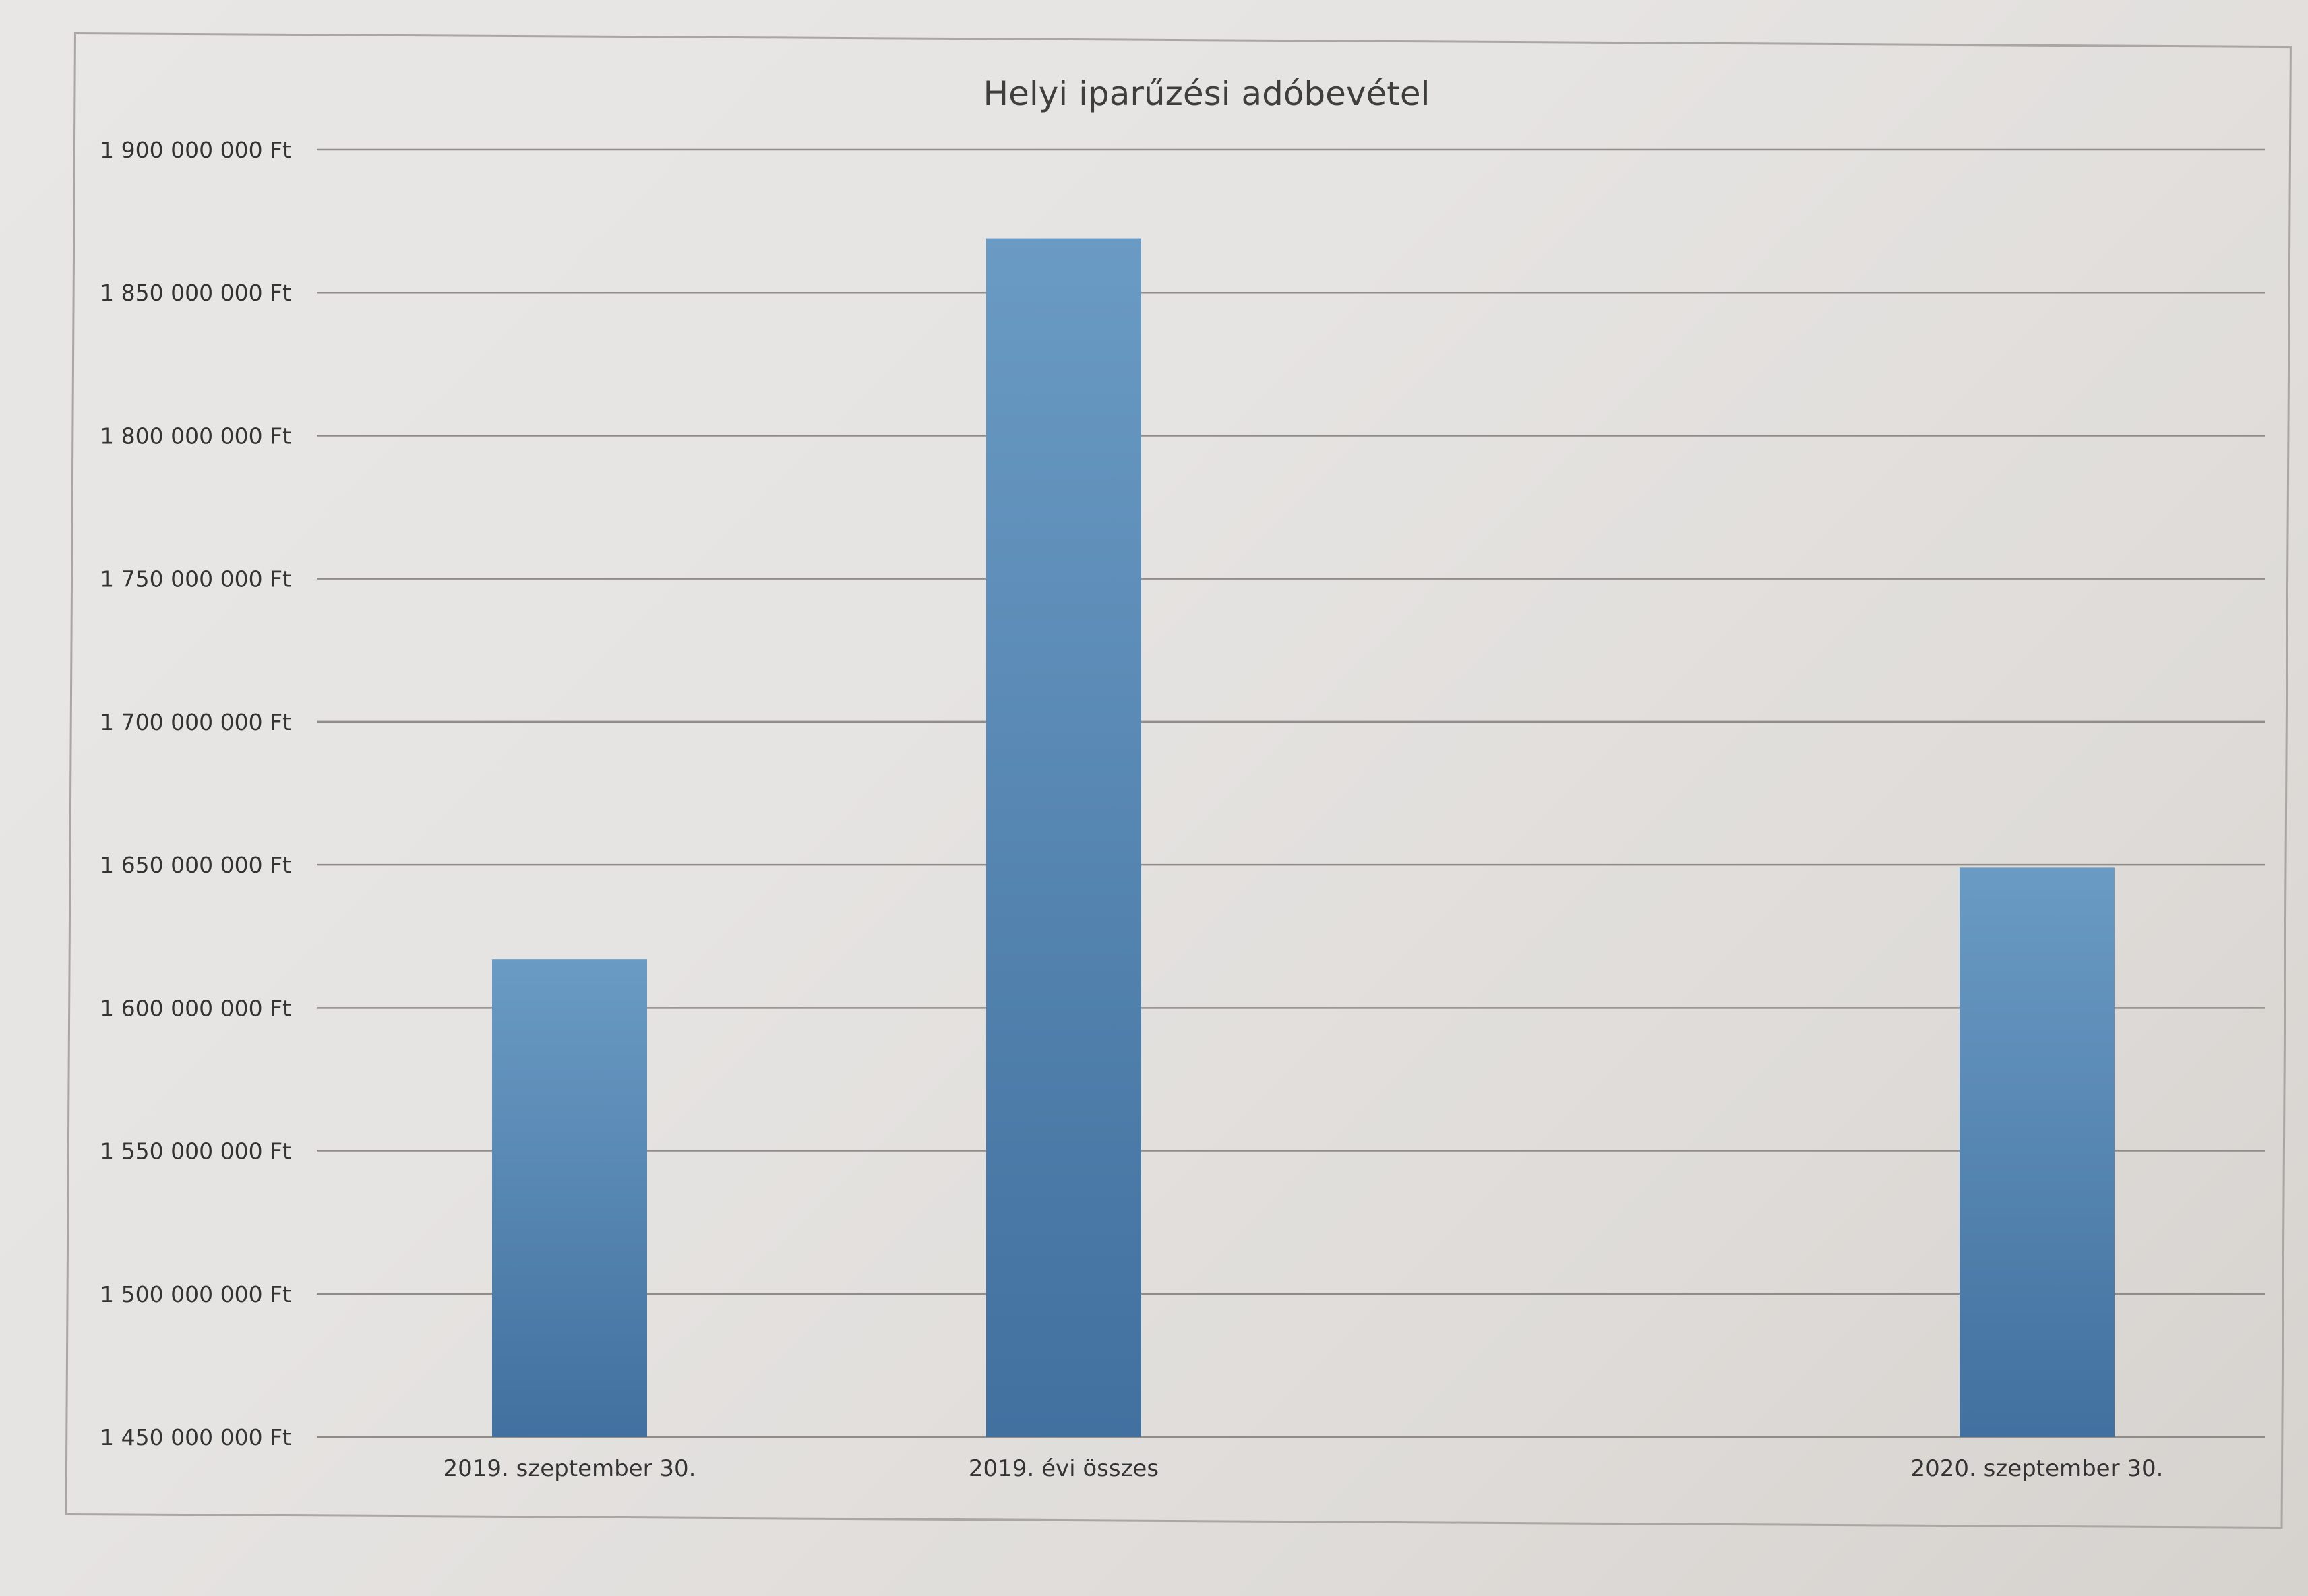  Describe the element at coordinates (195, 722) in the screenshot. I see `y-tick-label: 1 700 000 000 Ft` at that location.